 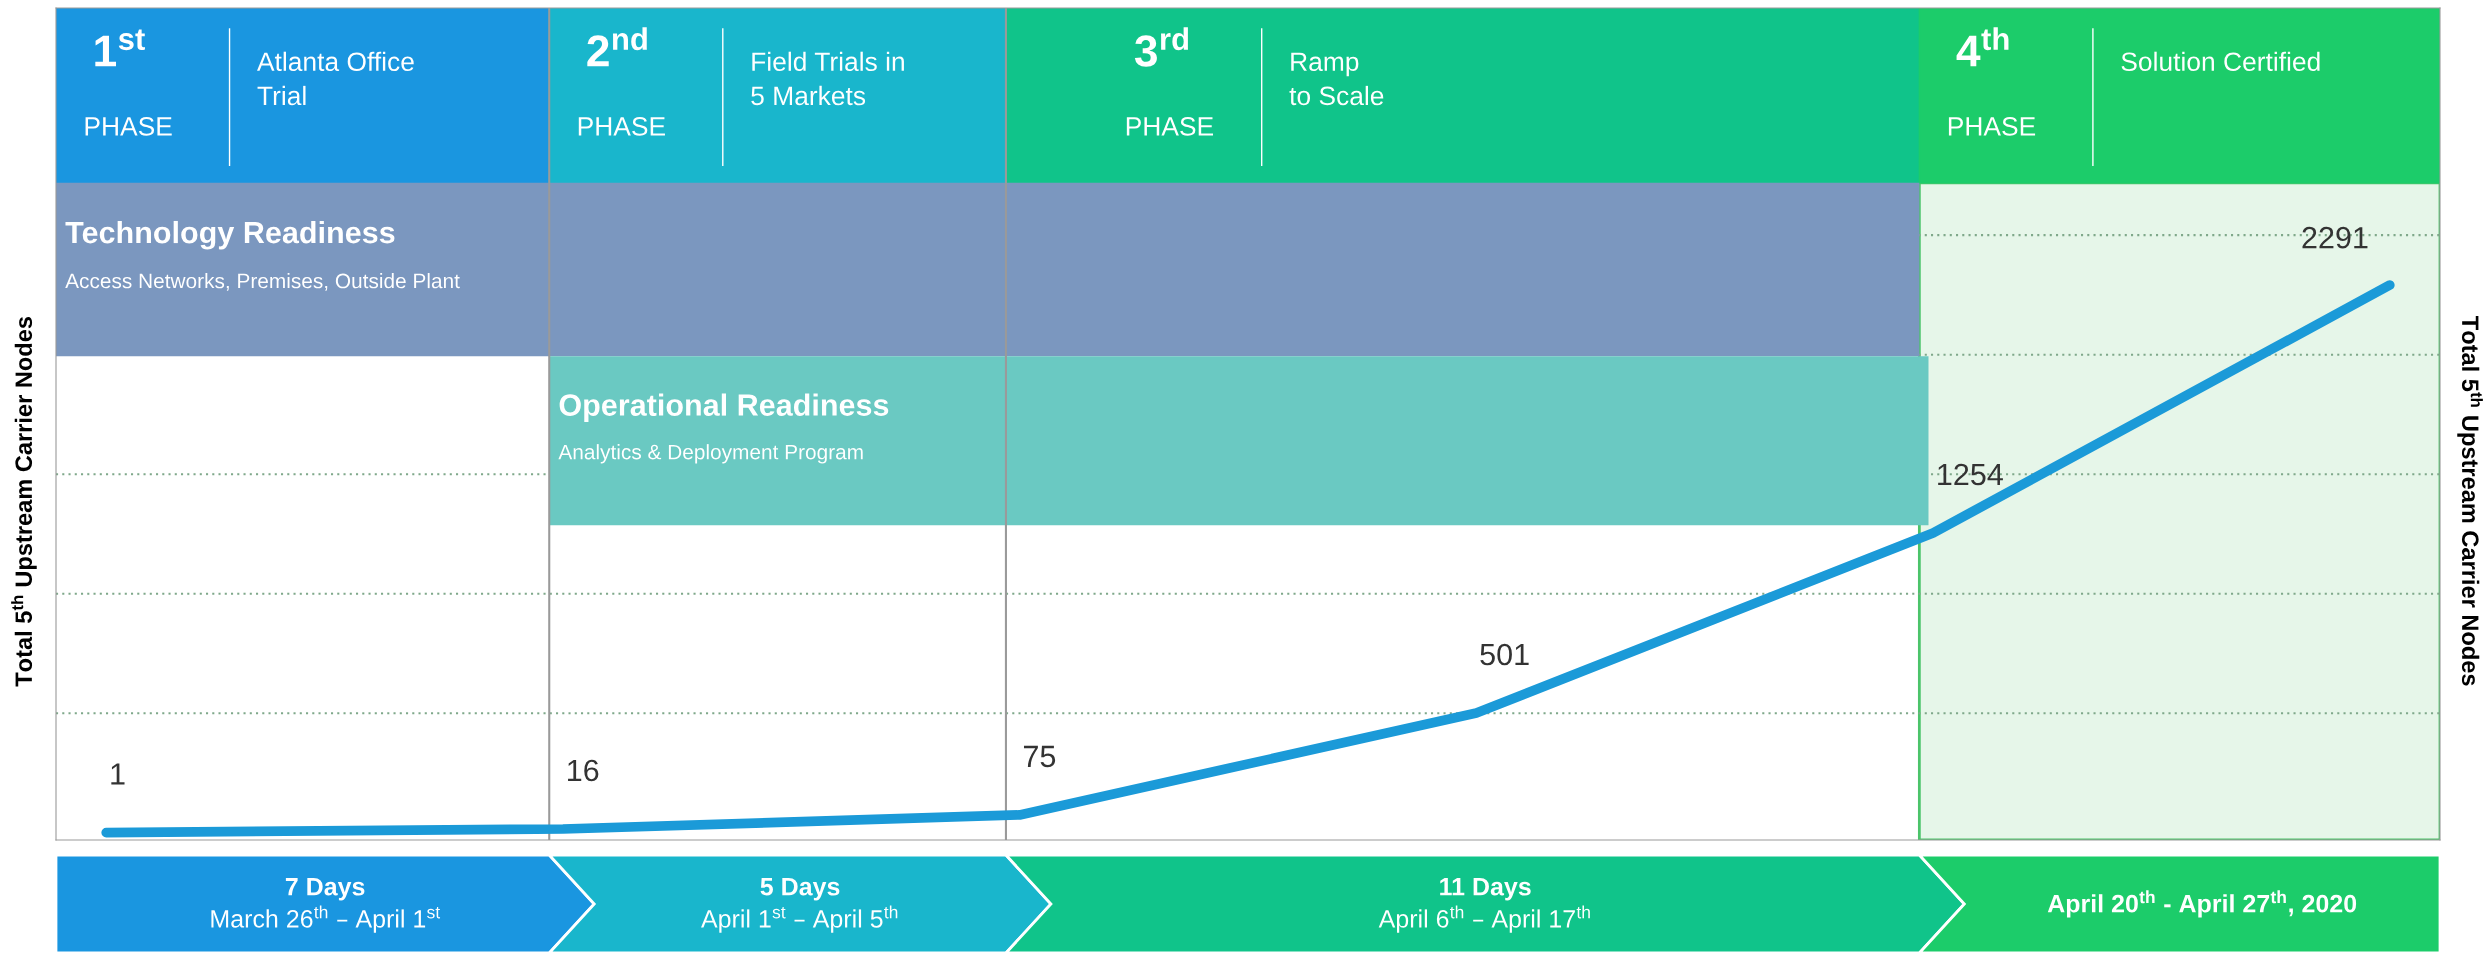 I want to click on text: April 6$^{th}$ – April 17$^{th}$, so click(x=1484, y=919).